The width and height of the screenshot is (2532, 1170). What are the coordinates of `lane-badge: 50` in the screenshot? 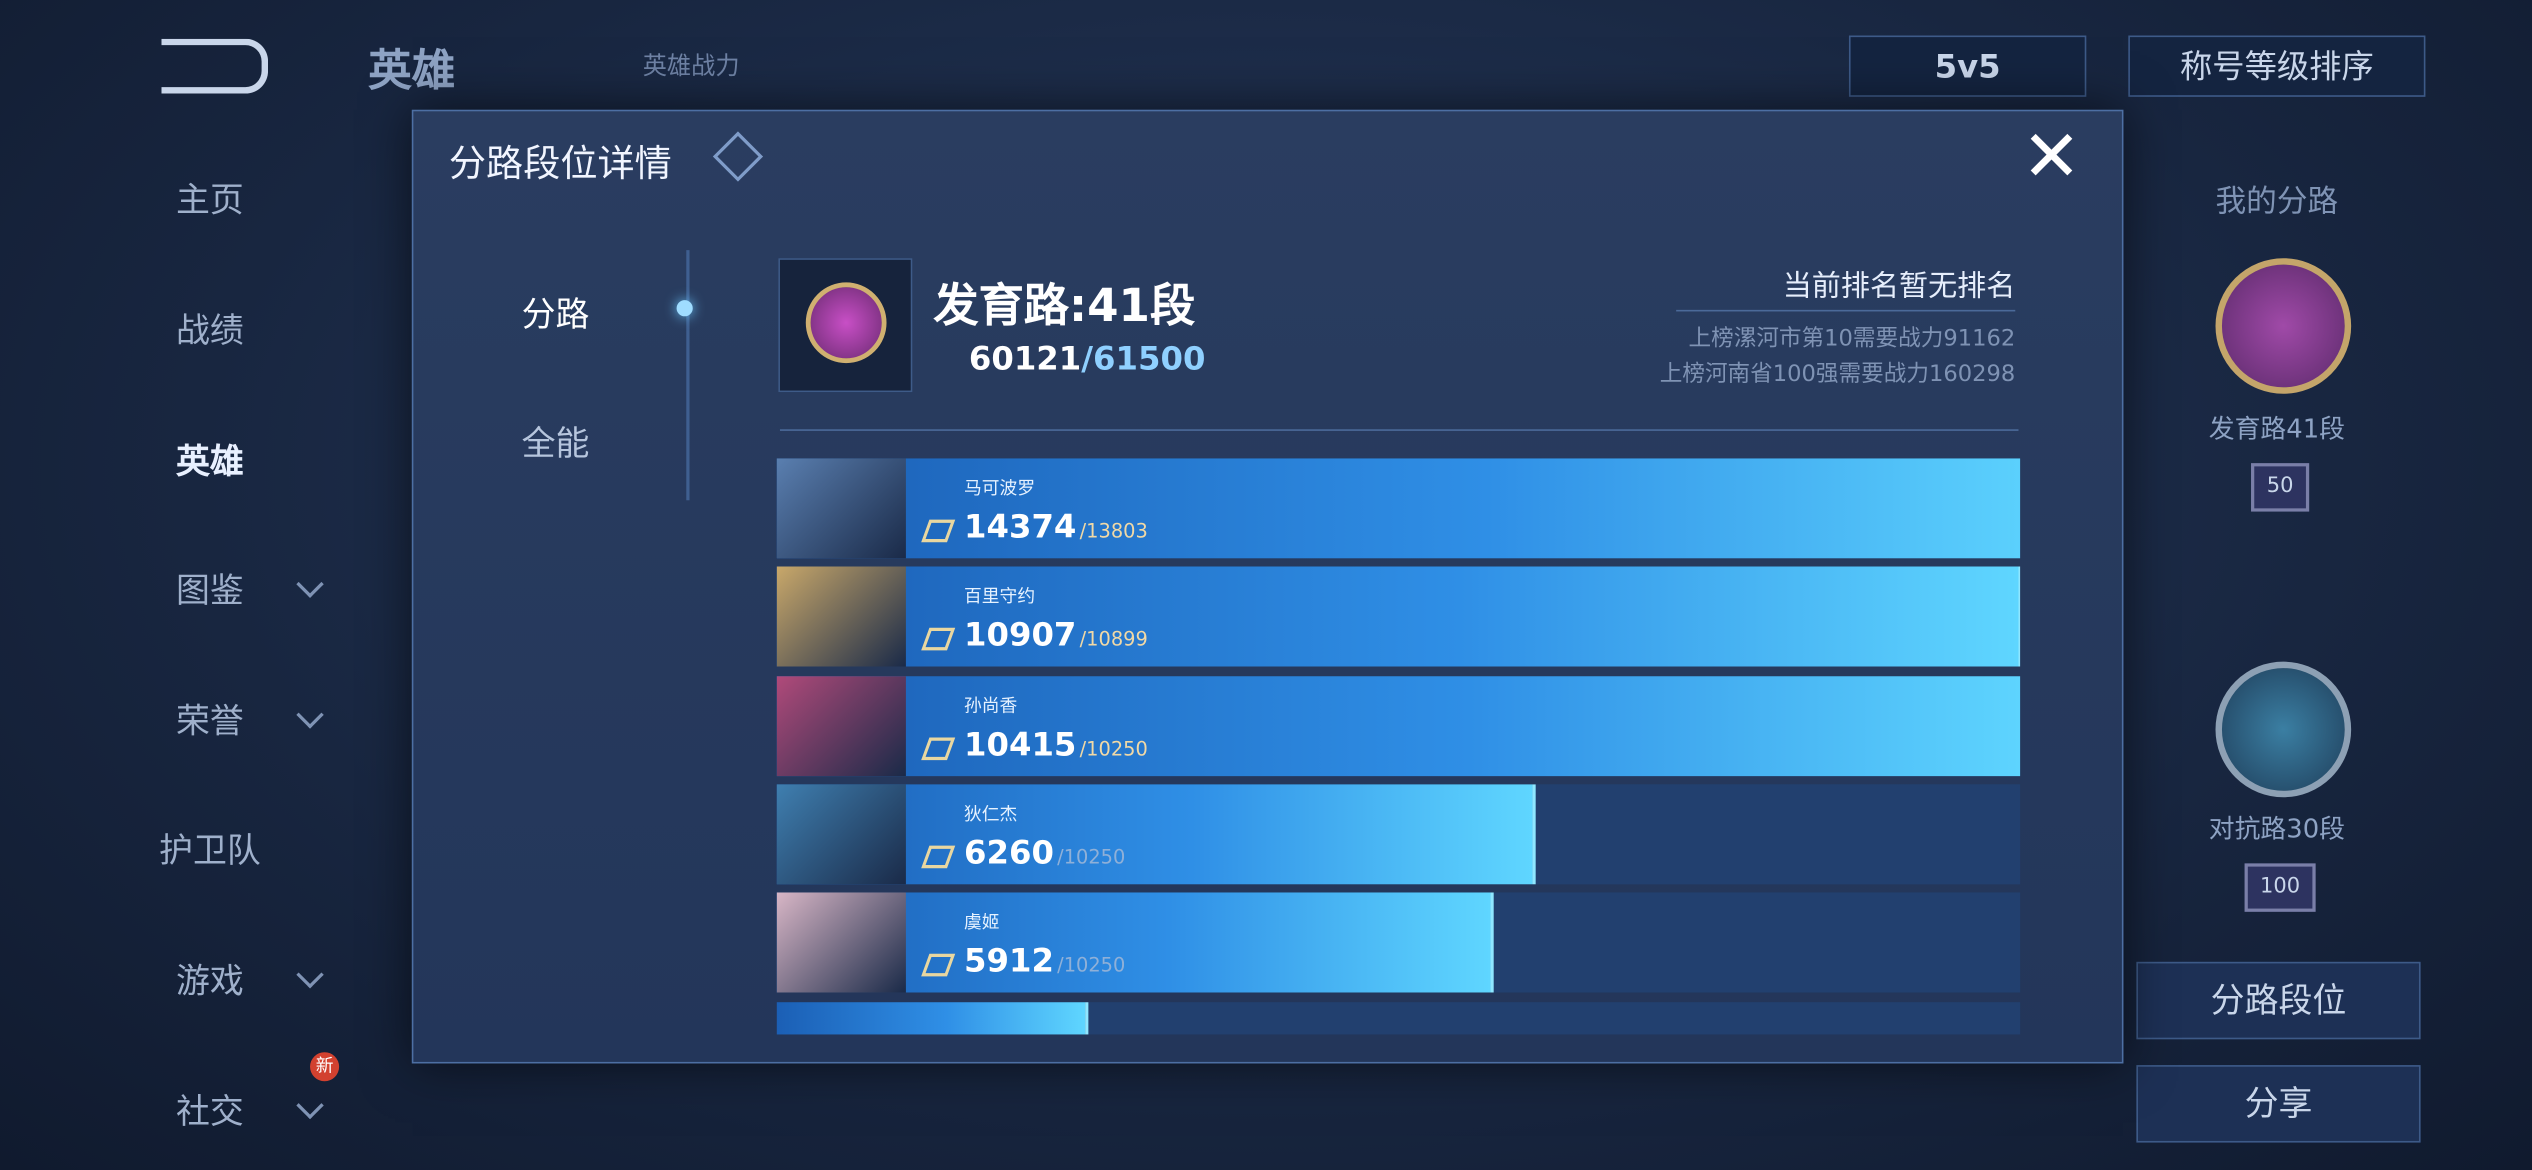 It's located at (2280, 487).